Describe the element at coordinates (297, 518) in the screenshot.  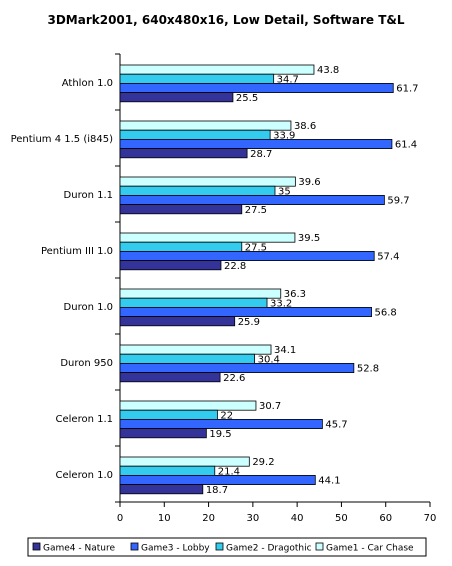
I see `x-tick-label: 40` at that location.